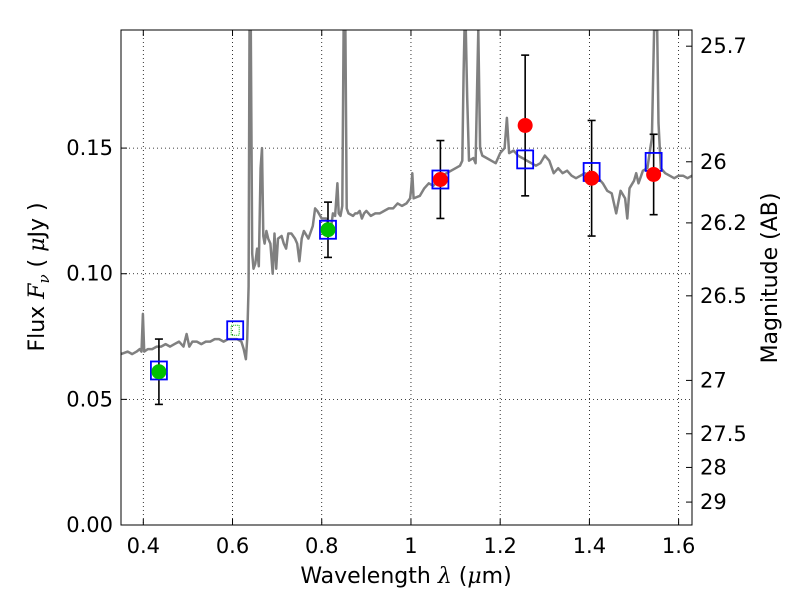 The image size is (800, 600). What do you see at coordinates (321, 546) in the screenshot?
I see `x-tick-label: 0.8` at bounding box center [321, 546].